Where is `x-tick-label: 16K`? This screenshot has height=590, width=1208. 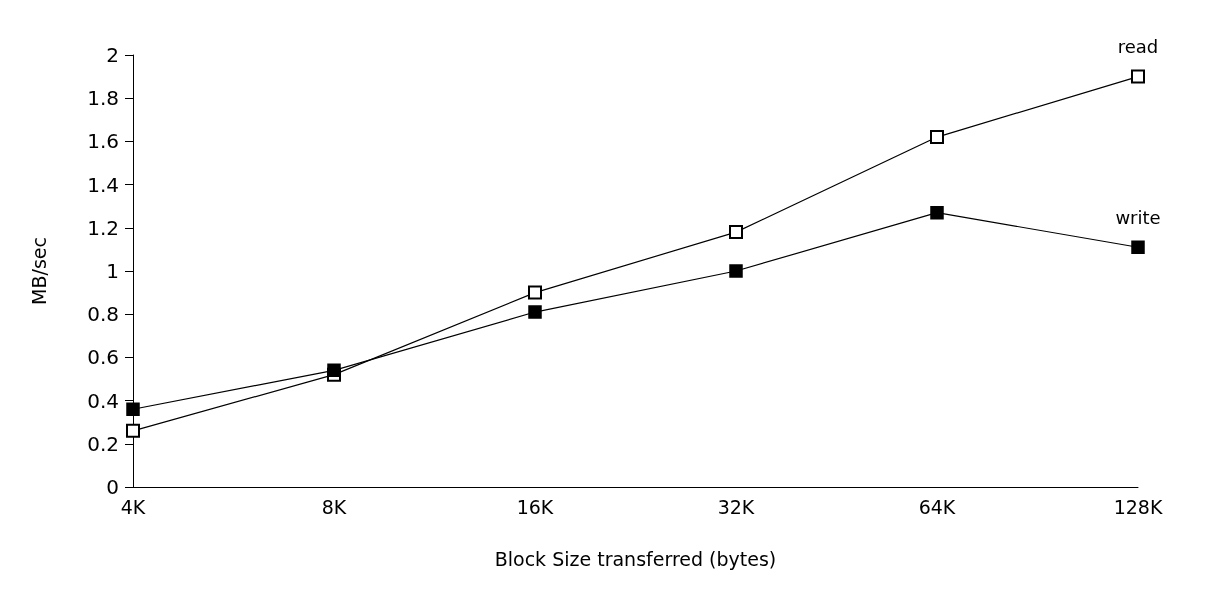
x-tick-label: 16K is located at coordinates (535, 506).